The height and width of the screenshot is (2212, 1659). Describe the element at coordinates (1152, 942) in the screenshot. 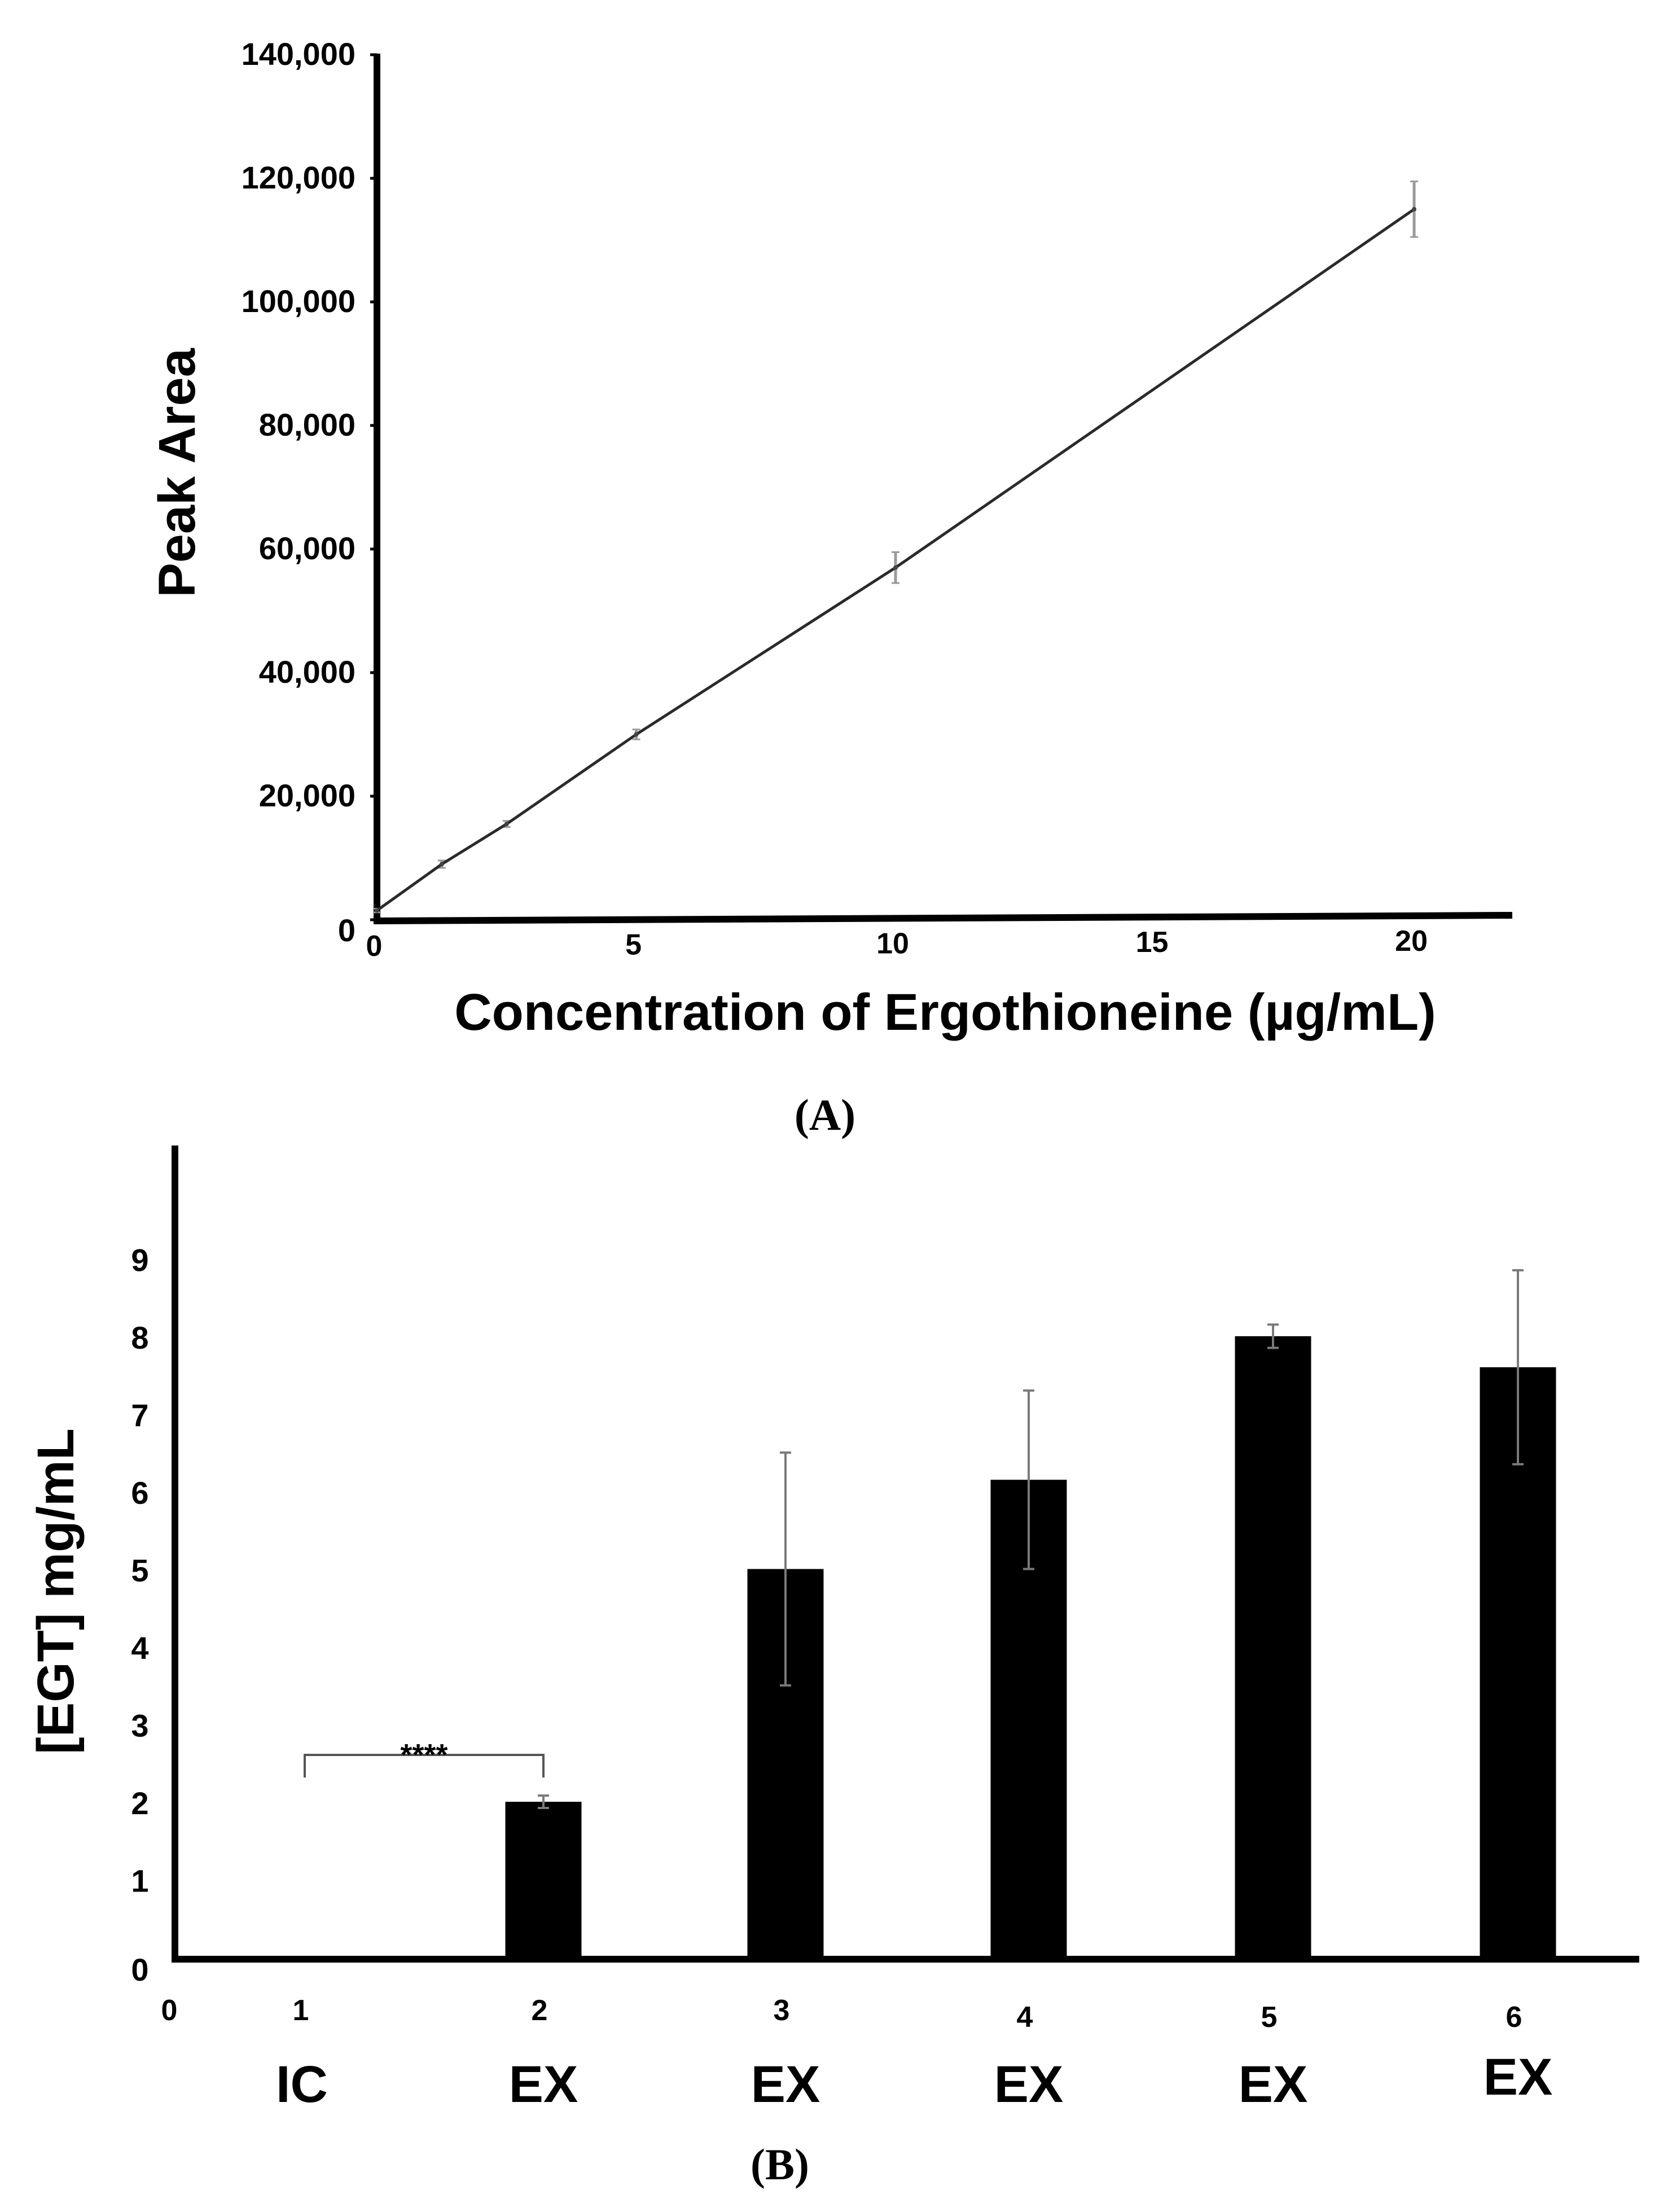

I see `panel-a-x-tick-label: 15` at that location.